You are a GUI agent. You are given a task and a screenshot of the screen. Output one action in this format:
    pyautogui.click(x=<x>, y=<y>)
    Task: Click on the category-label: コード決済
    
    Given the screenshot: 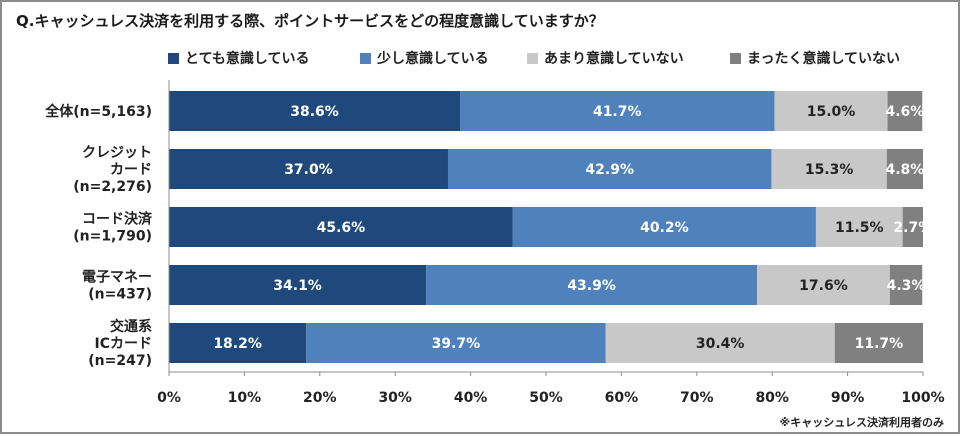 What is the action you would take?
    pyautogui.click(x=117, y=219)
    